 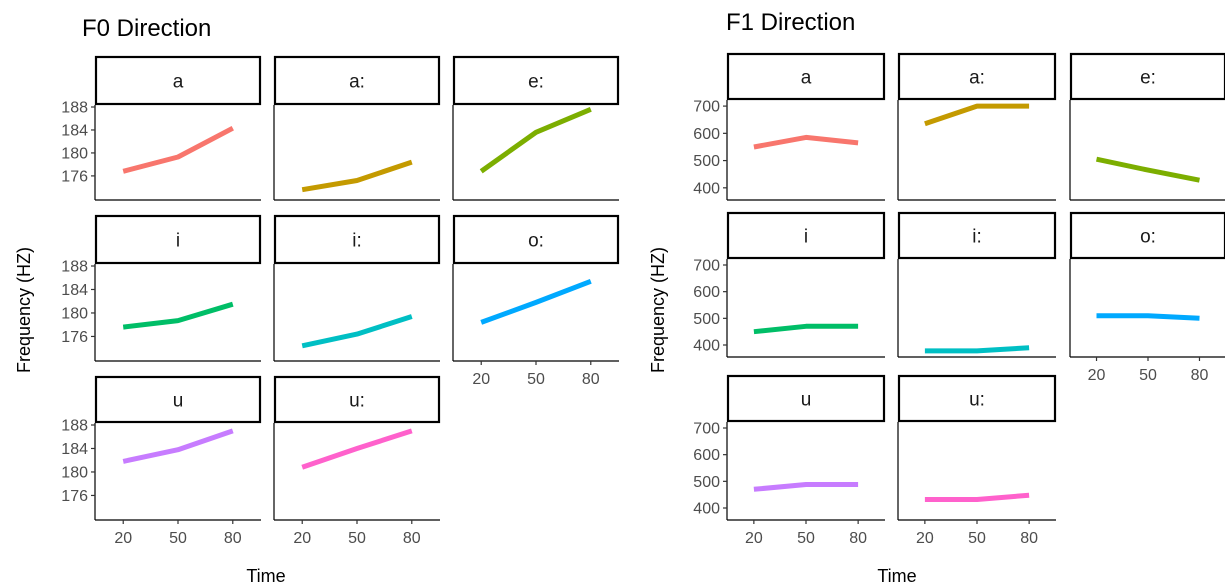 I want to click on f0-panel-e-long: e:, so click(x=536, y=128).